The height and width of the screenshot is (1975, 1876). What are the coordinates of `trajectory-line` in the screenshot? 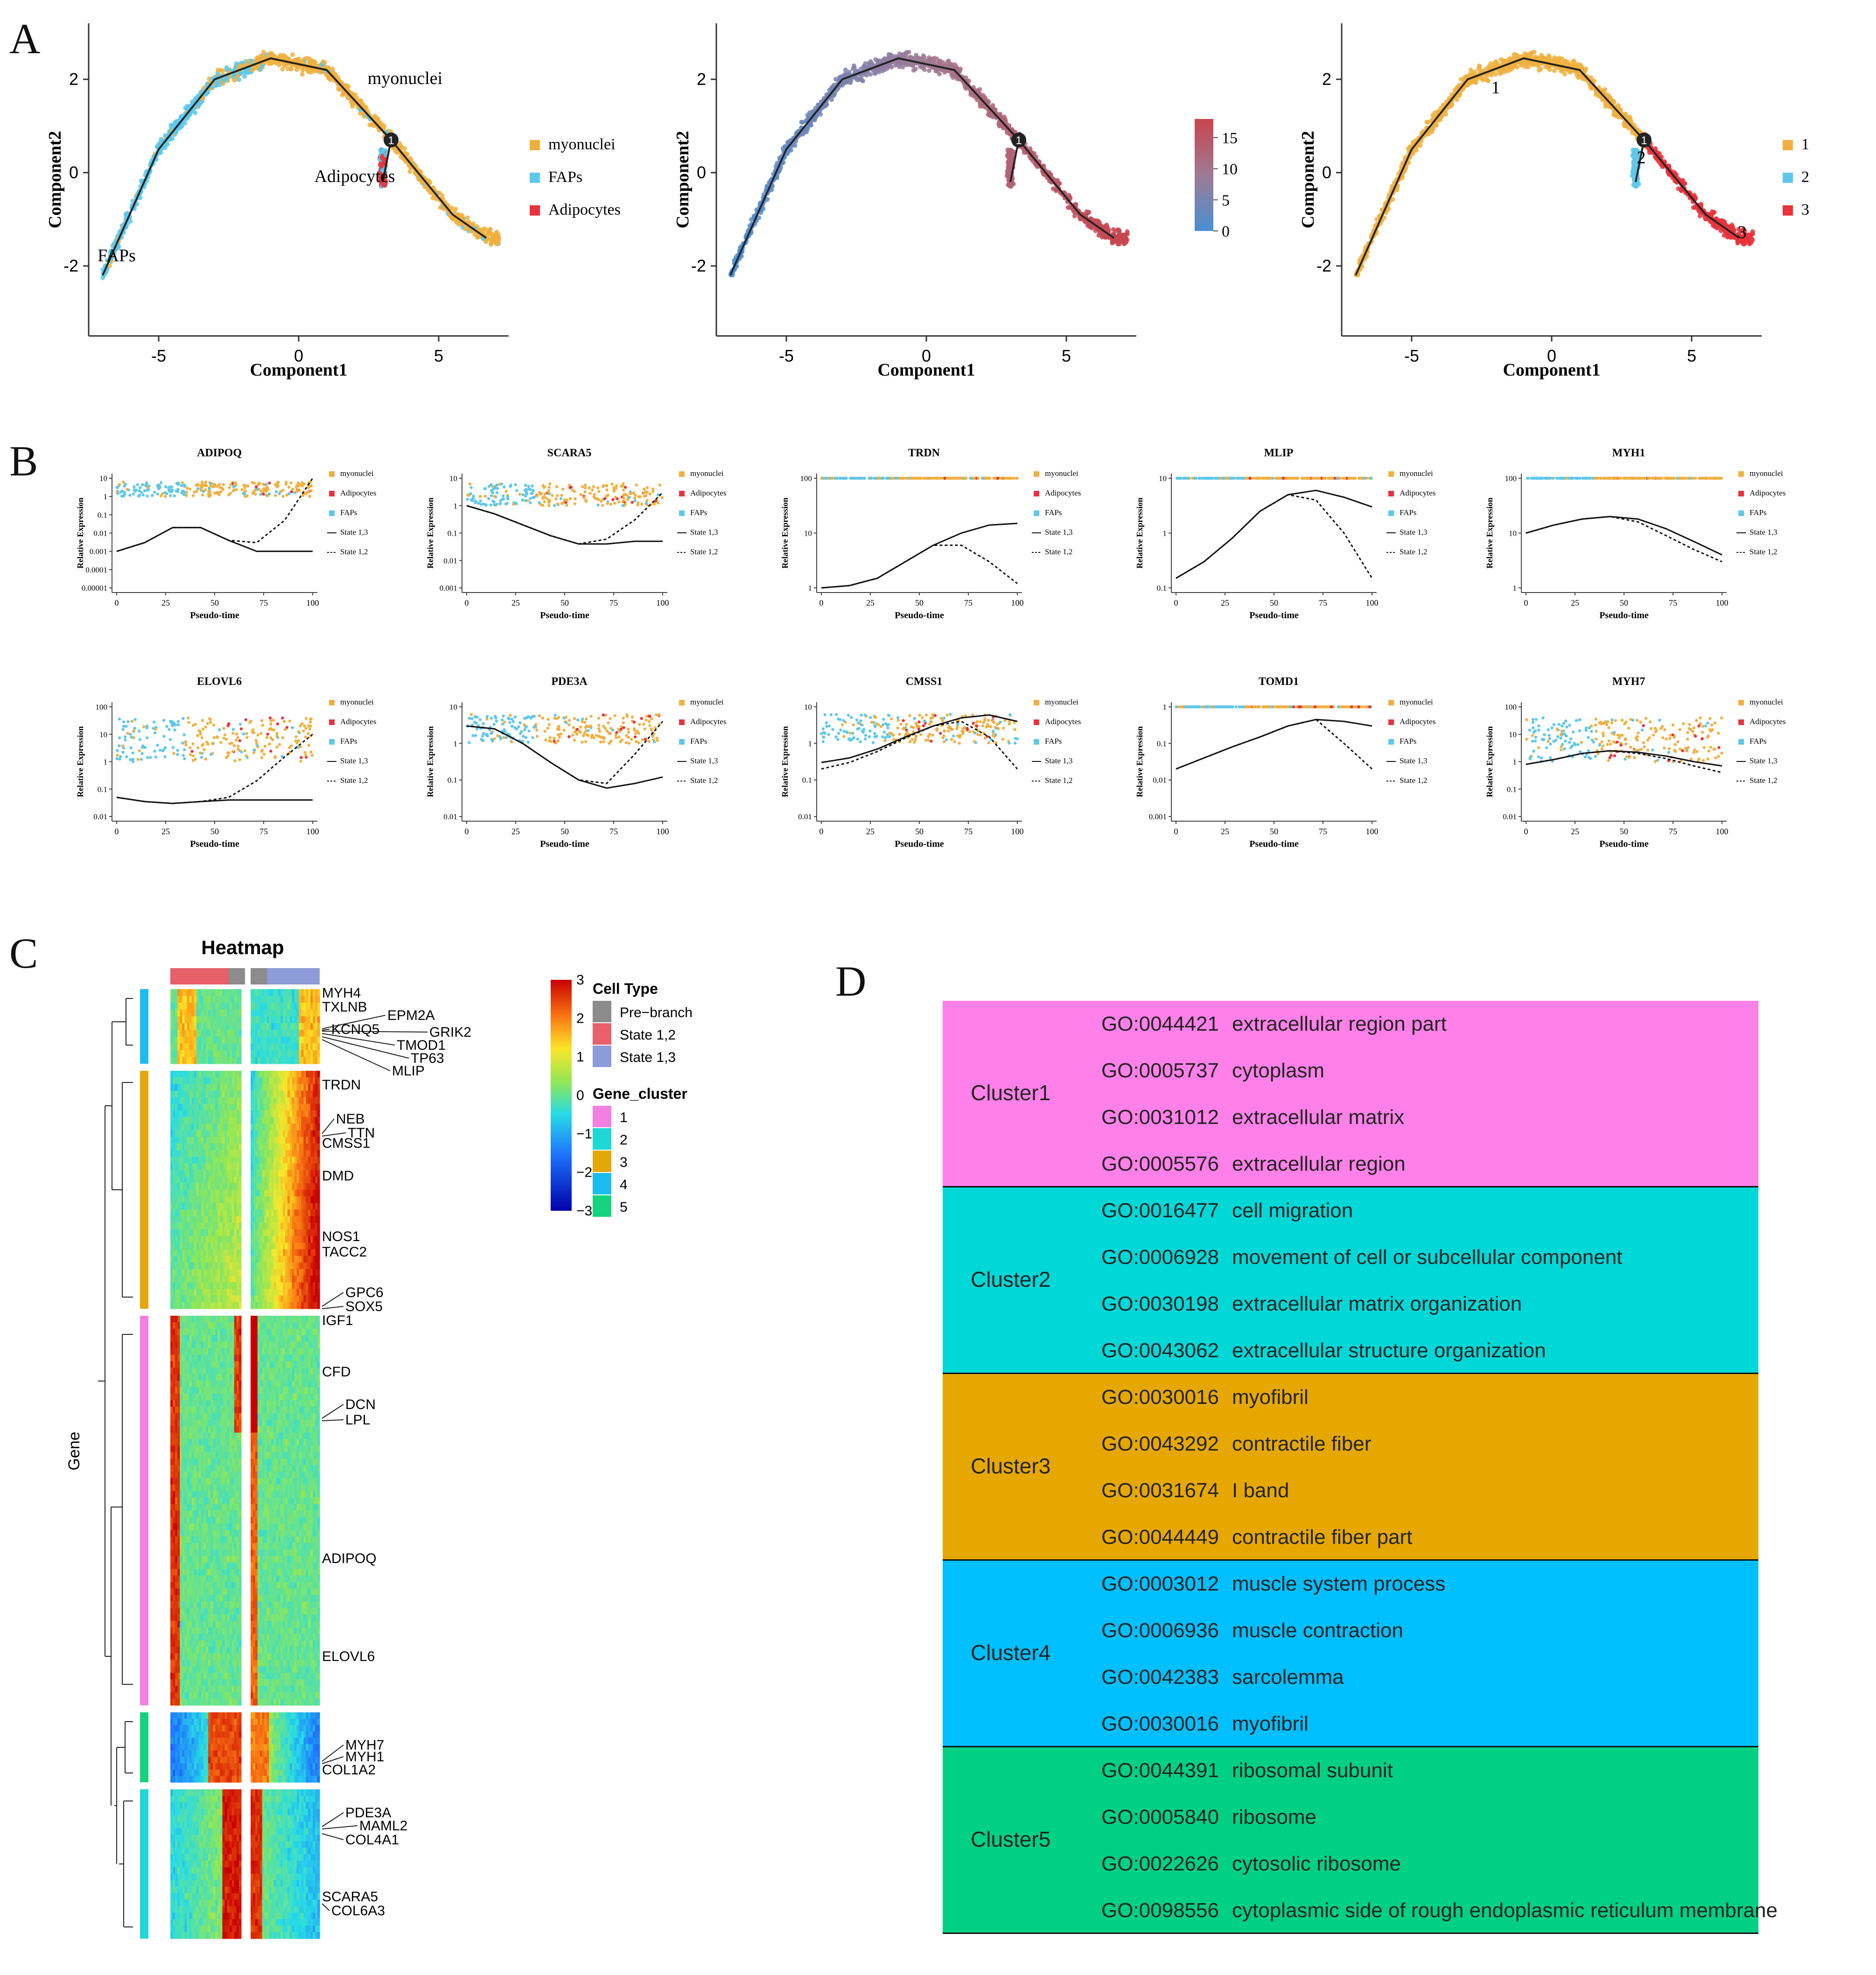 It's located at (1547, 166).